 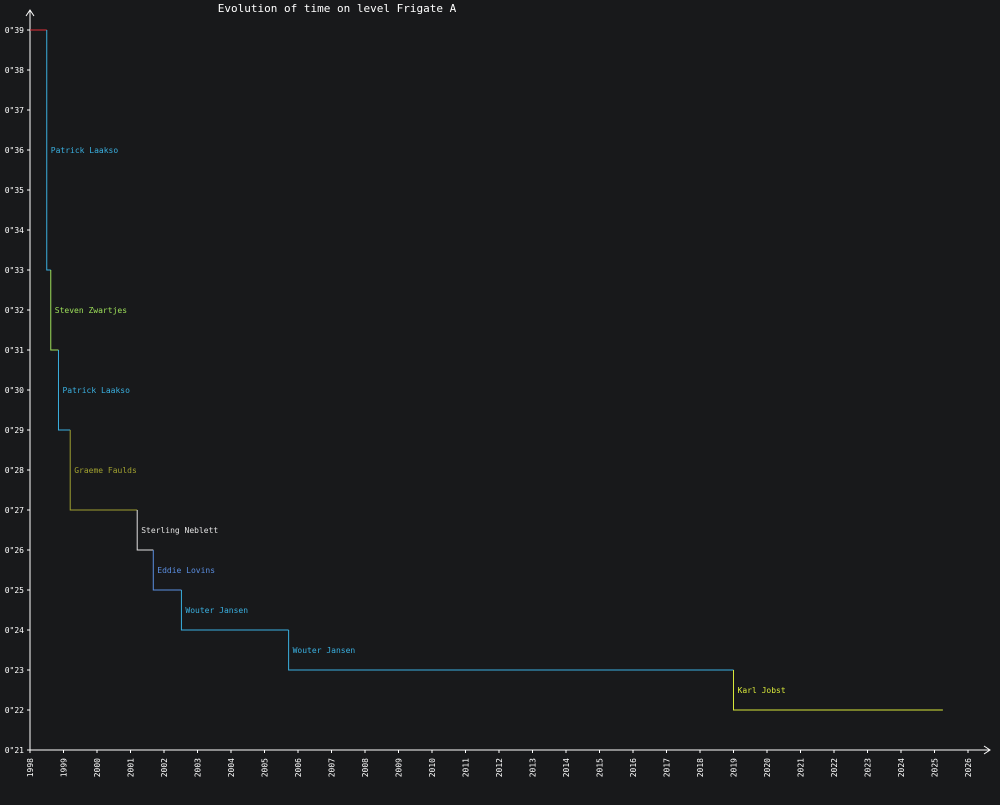 What do you see at coordinates (399, 767) in the screenshot?
I see `x-tick-label: 2009` at bounding box center [399, 767].